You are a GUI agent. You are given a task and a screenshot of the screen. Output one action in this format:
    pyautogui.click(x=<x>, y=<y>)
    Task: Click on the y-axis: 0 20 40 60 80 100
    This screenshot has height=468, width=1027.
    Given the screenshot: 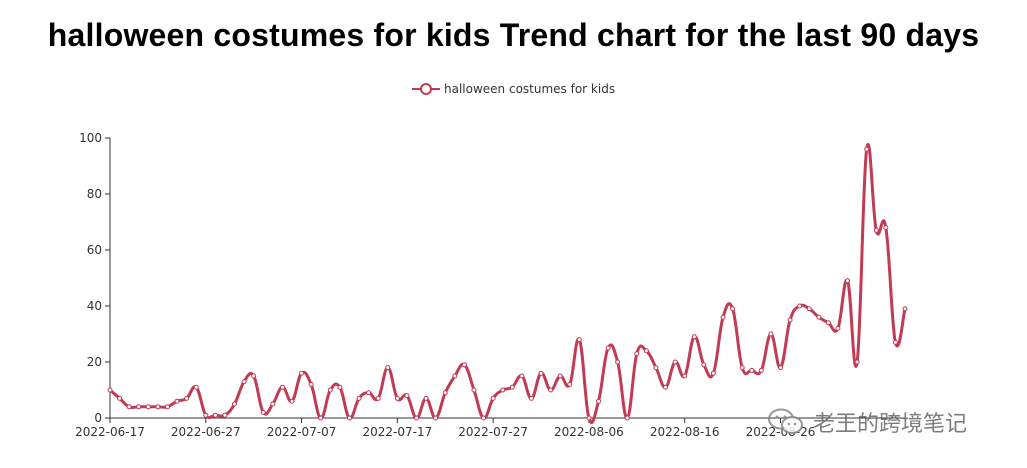 What is the action you would take?
    pyautogui.click(x=95, y=278)
    